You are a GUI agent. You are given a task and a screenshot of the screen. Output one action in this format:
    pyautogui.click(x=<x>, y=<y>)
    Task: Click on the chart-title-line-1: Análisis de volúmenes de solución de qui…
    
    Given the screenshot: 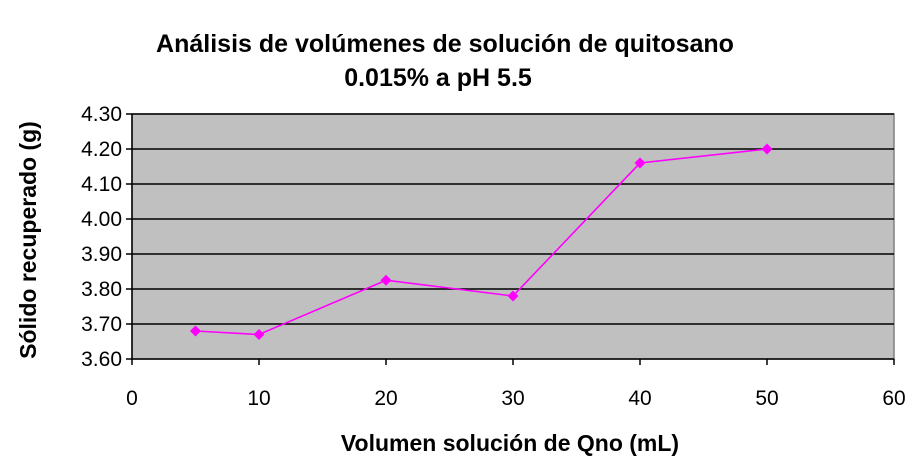 What is the action you would take?
    pyautogui.click(x=445, y=44)
    